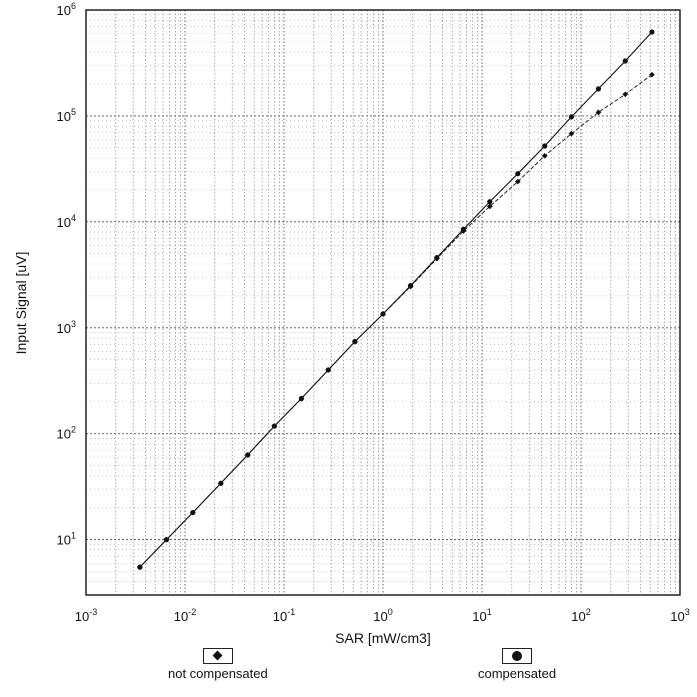 This screenshot has width=697, height=697. What do you see at coordinates (218, 673) in the screenshot?
I see `legend-label: not compensated` at bounding box center [218, 673].